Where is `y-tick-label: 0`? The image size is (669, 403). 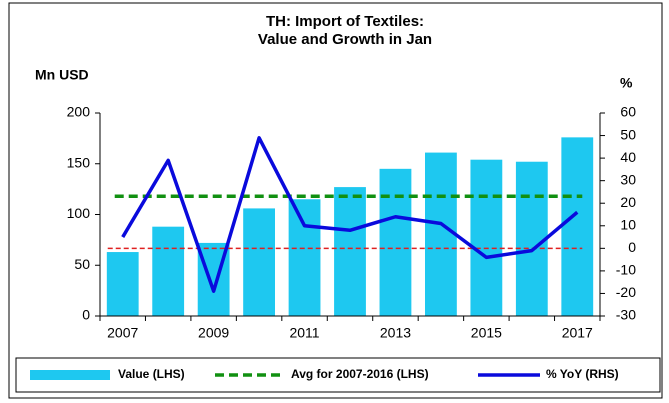
y-tick-label: 0 is located at coordinates (86, 315).